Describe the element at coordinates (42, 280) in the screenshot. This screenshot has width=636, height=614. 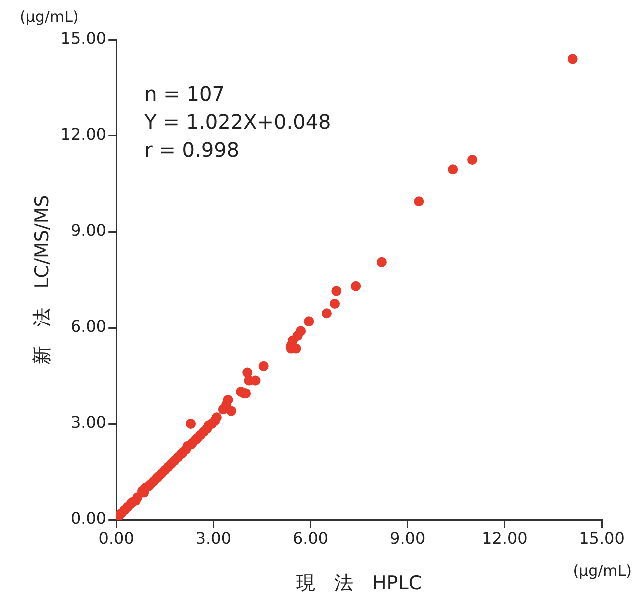
I see `y-axis-title: 新 法 LC/MS/MS` at that location.